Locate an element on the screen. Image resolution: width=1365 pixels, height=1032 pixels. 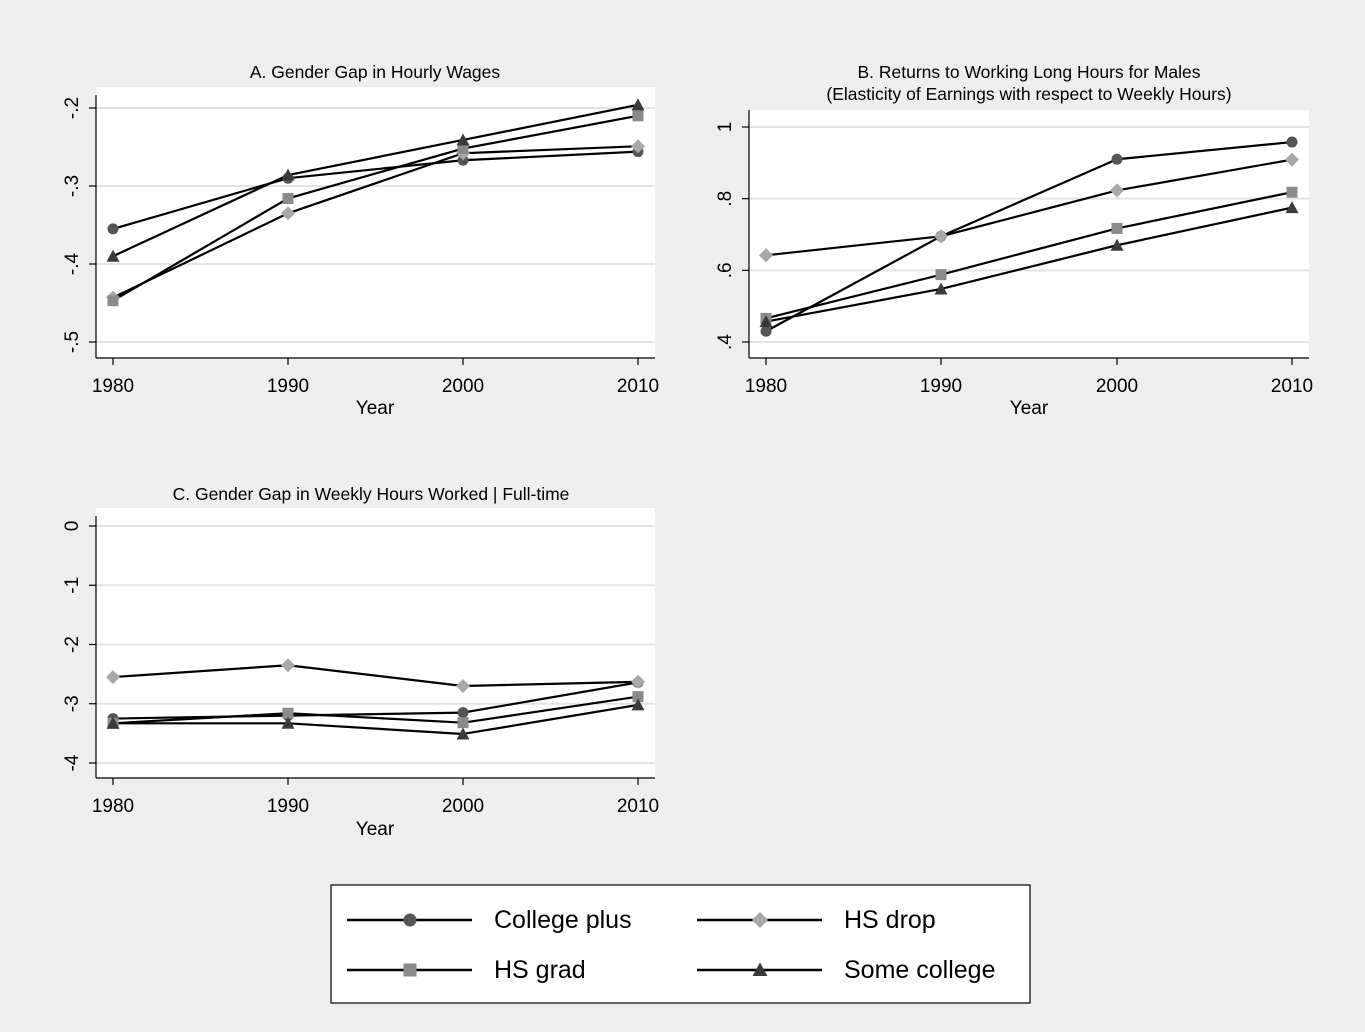
panel-a-series-line-college-plus is located at coordinates (375, 190).